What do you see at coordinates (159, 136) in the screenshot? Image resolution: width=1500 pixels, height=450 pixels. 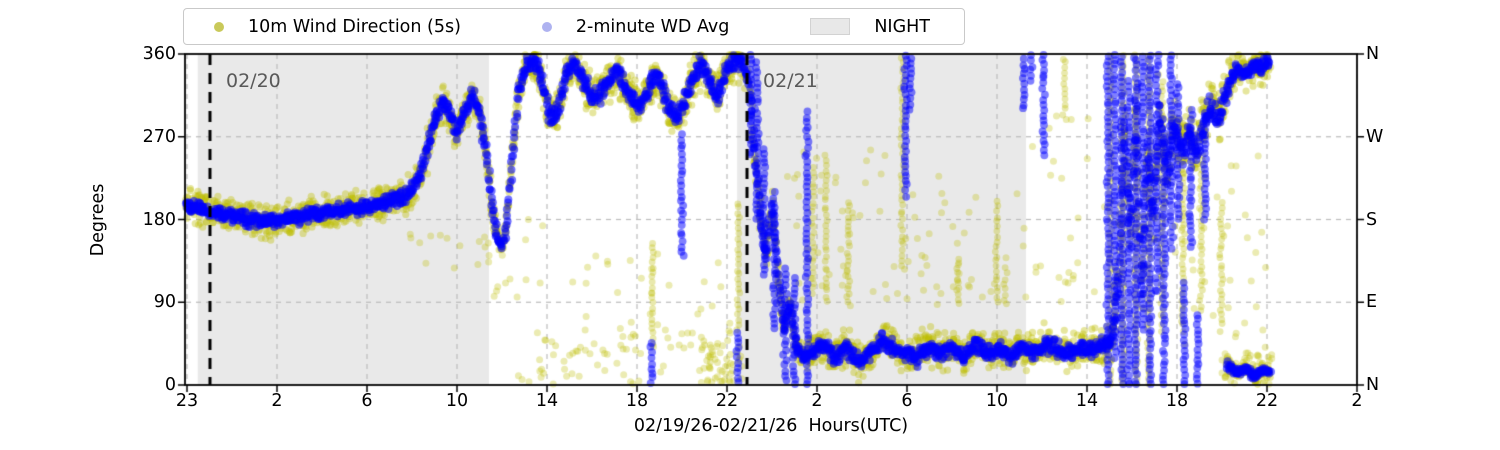 I see `y-tick-label: 270` at bounding box center [159, 136].